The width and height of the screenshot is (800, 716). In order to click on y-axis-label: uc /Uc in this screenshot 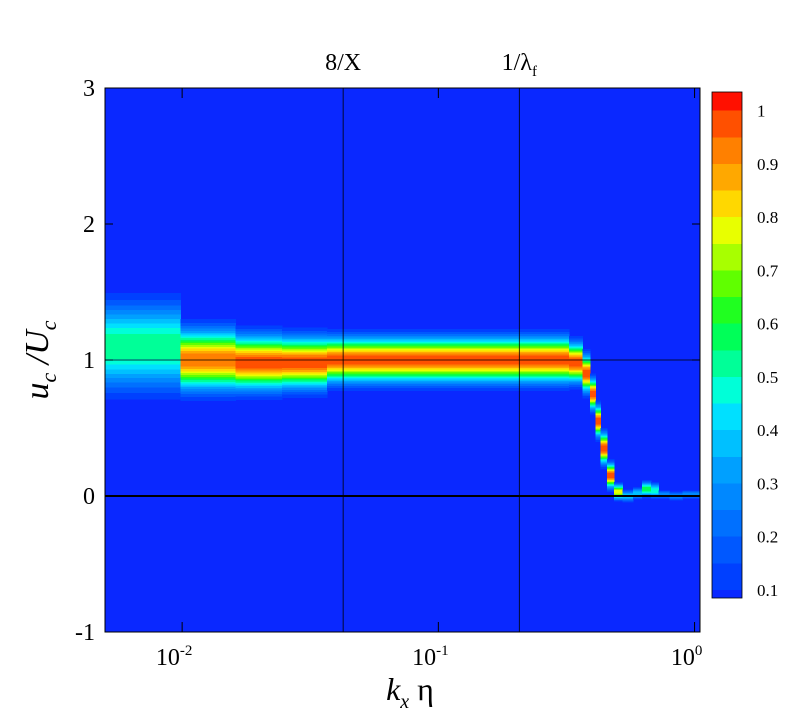, I will do `click(40, 359)`.